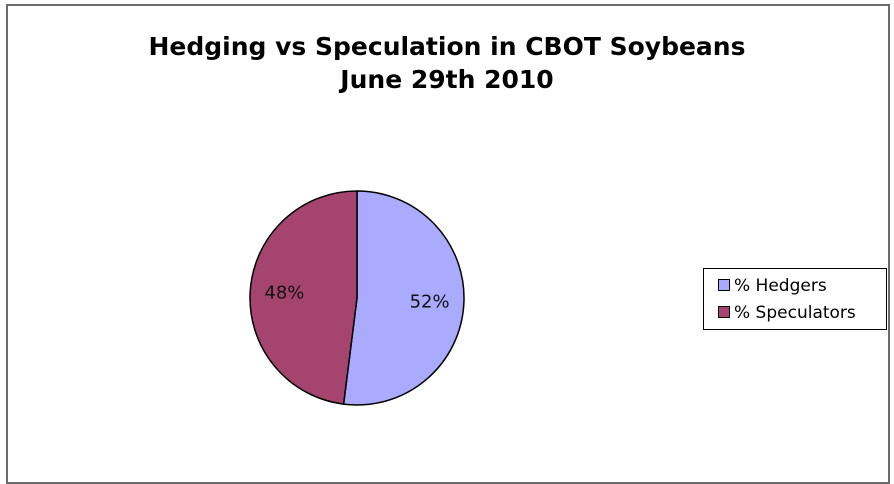 This screenshot has width=894, height=484. I want to click on pie-slice-hedgers, so click(403, 298).